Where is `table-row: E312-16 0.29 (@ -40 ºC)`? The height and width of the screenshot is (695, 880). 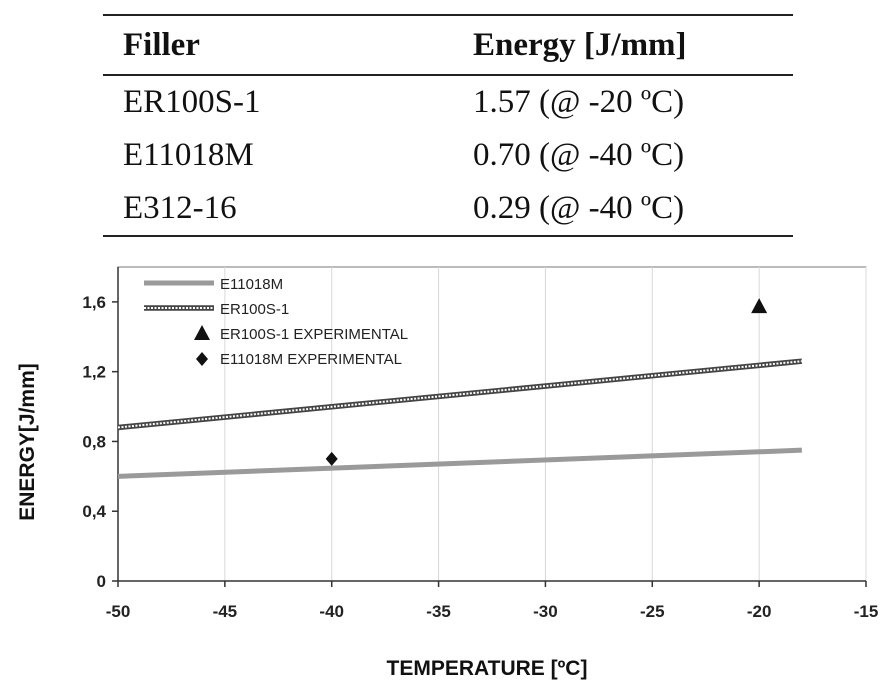 table-row: E312-16 0.29 (@ -40 ºC) is located at coordinates (448, 209).